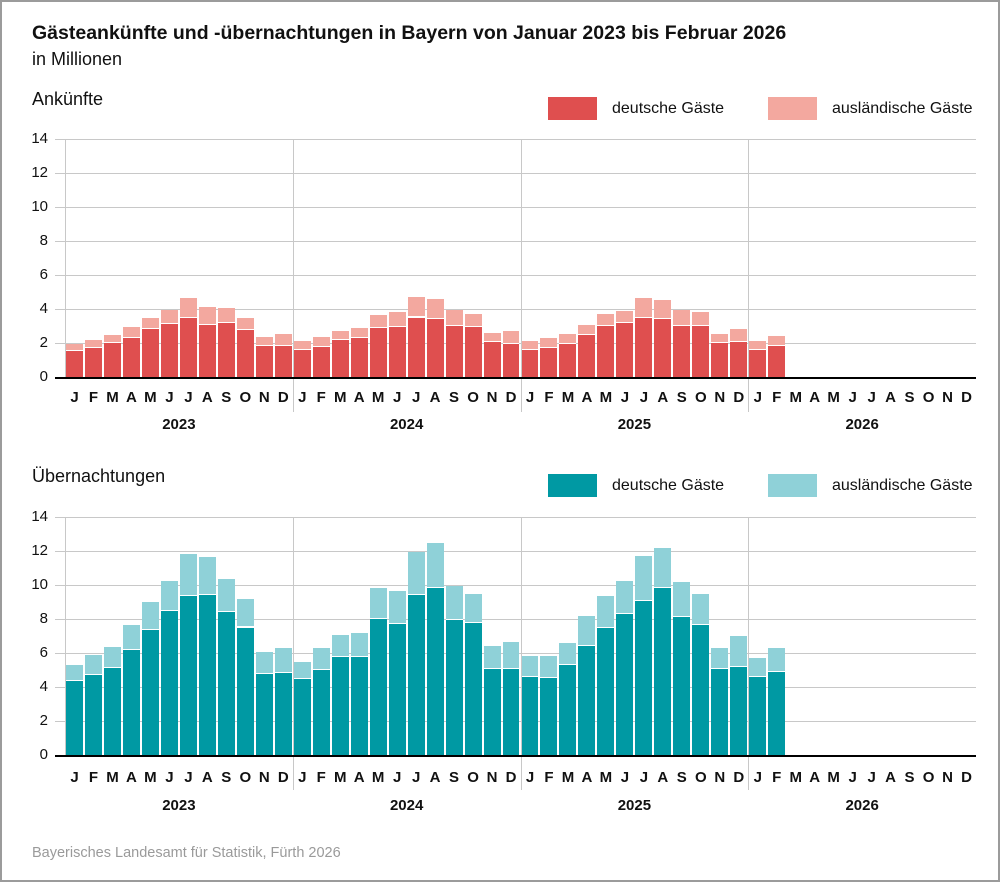 This screenshot has width=1000, height=882. Describe the element at coordinates (93, 665) in the screenshot. I see `bar-ausländische-m1` at that location.